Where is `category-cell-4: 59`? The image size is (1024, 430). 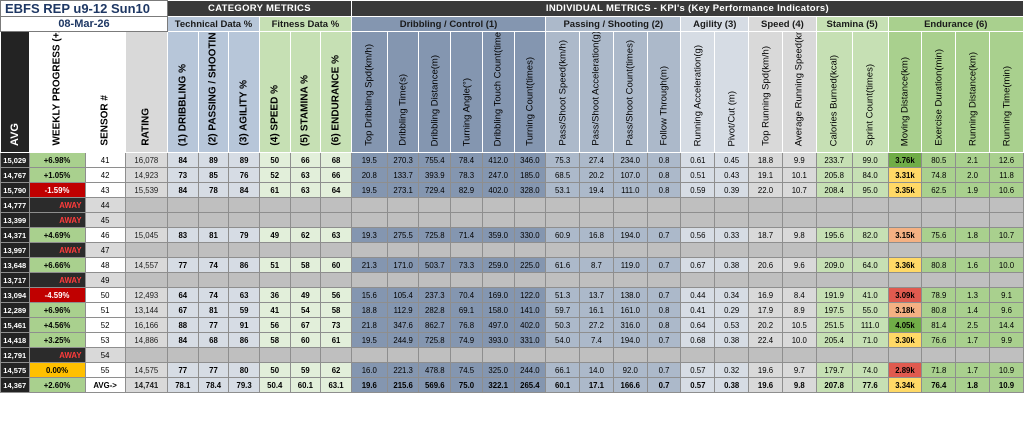 category-cell-4: 59 is located at coordinates (305, 370).